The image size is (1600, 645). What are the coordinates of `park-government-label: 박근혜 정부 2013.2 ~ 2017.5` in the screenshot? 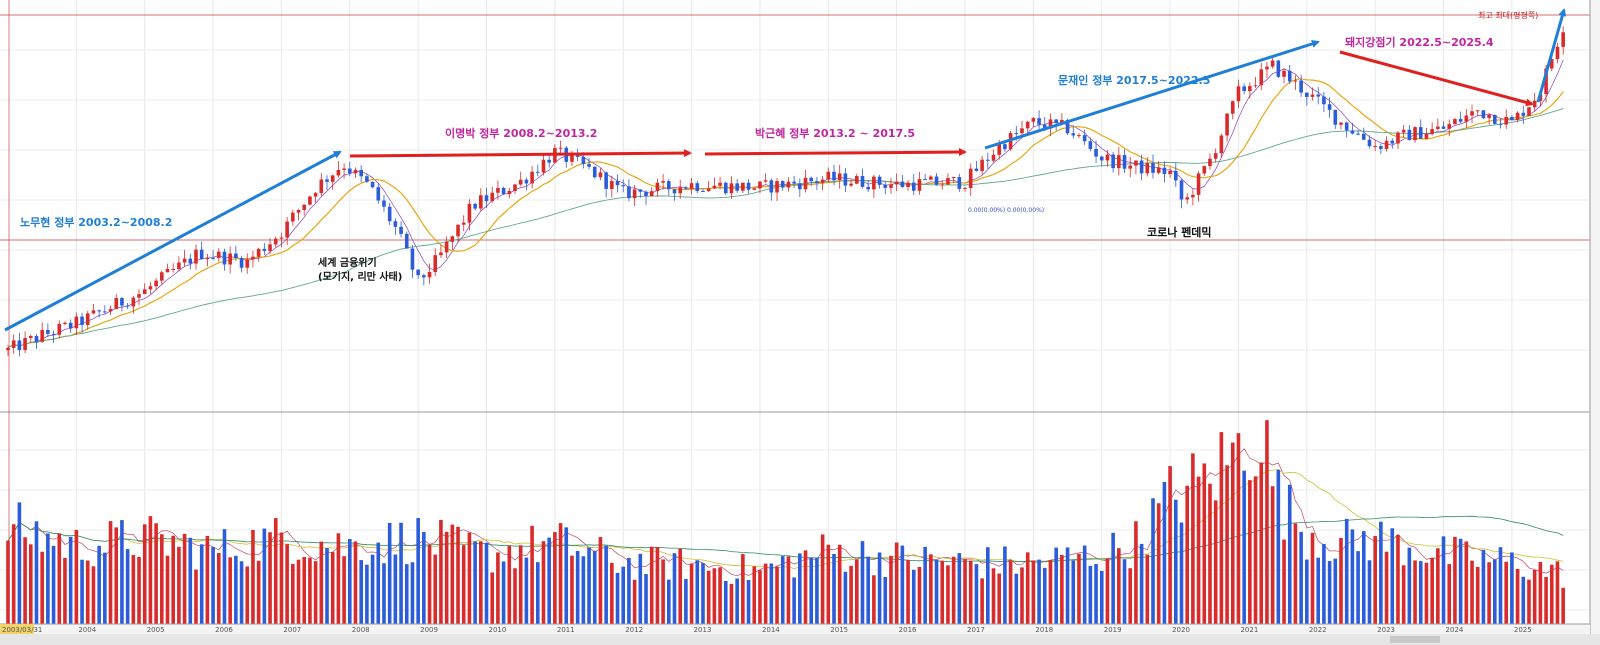 It's located at (835, 133).